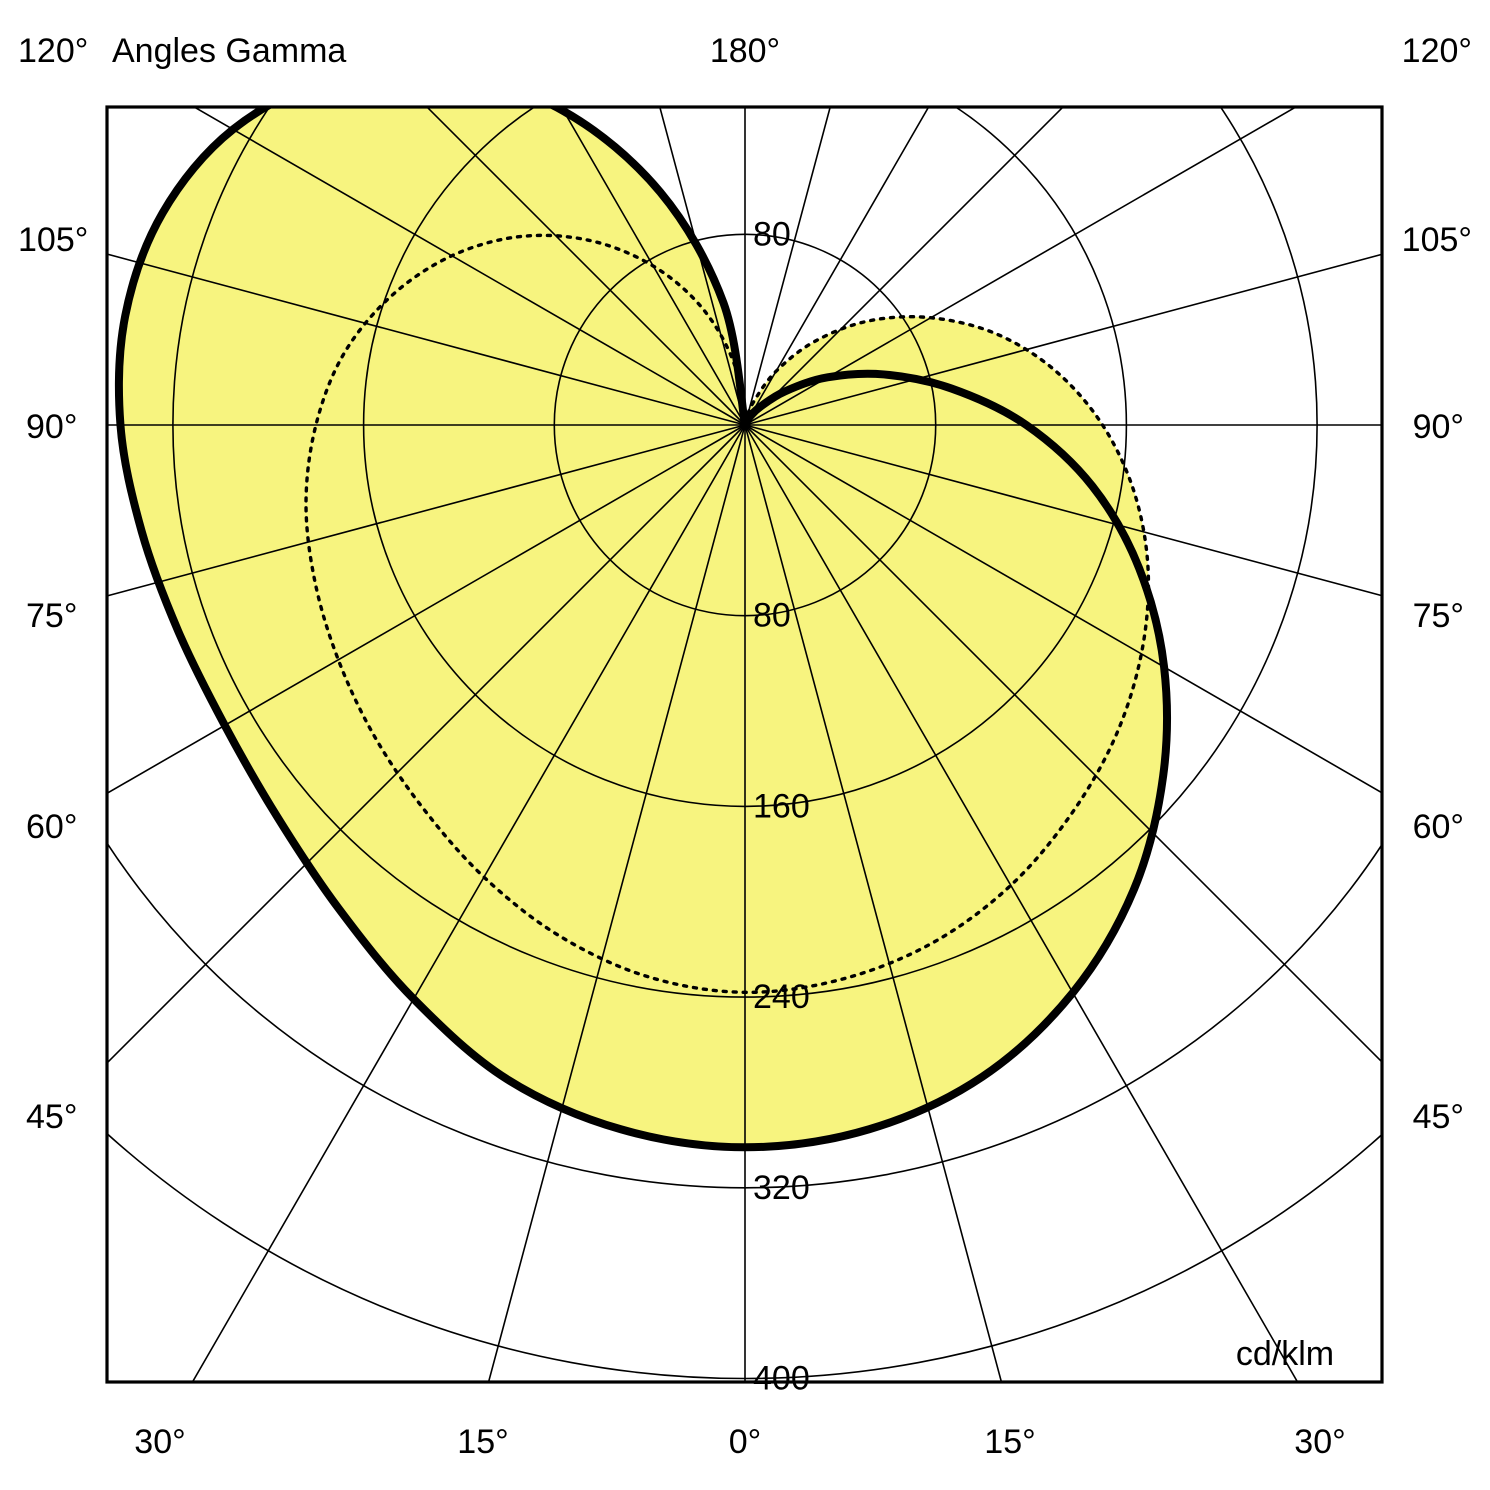  What do you see at coordinates (781, 1188) in the screenshot?
I see `radial-tick-label-320: 320` at bounding box center [781, 1188].